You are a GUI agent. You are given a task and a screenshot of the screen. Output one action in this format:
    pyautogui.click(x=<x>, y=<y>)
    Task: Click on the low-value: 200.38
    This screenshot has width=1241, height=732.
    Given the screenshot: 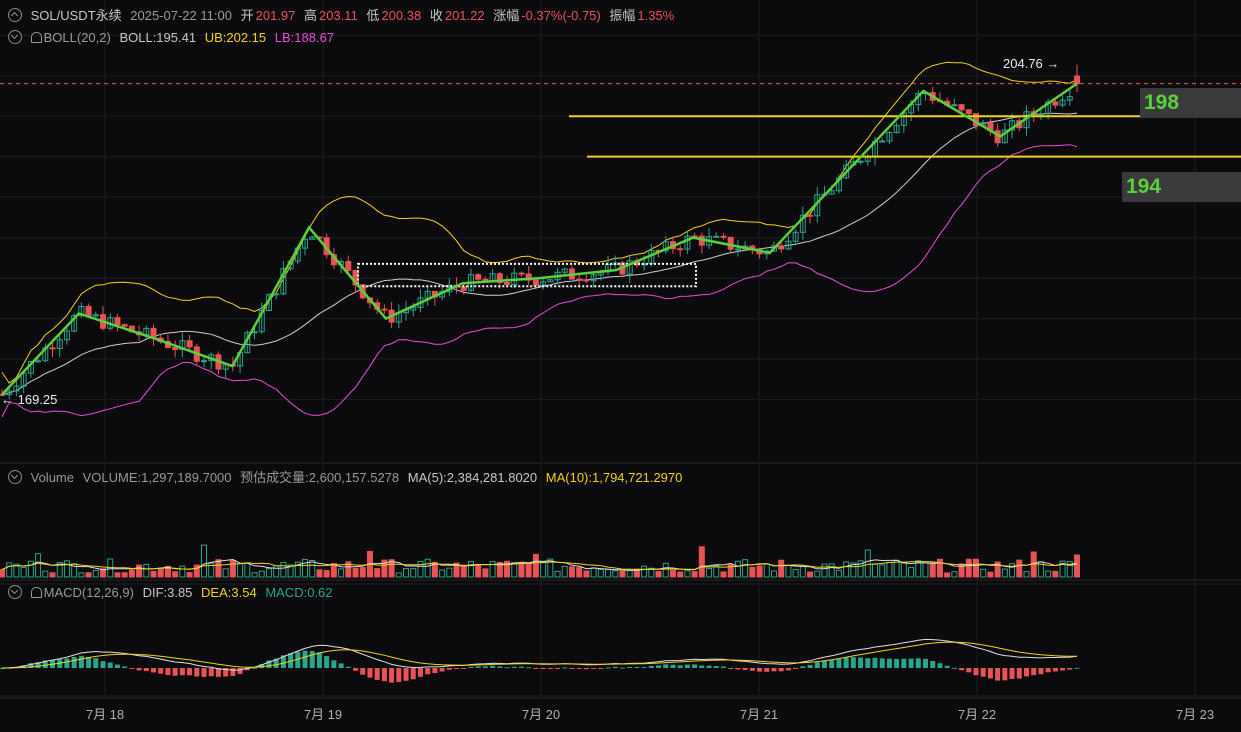 What is the action you would take?
    pyautogui.click(x=401, y=15)
    